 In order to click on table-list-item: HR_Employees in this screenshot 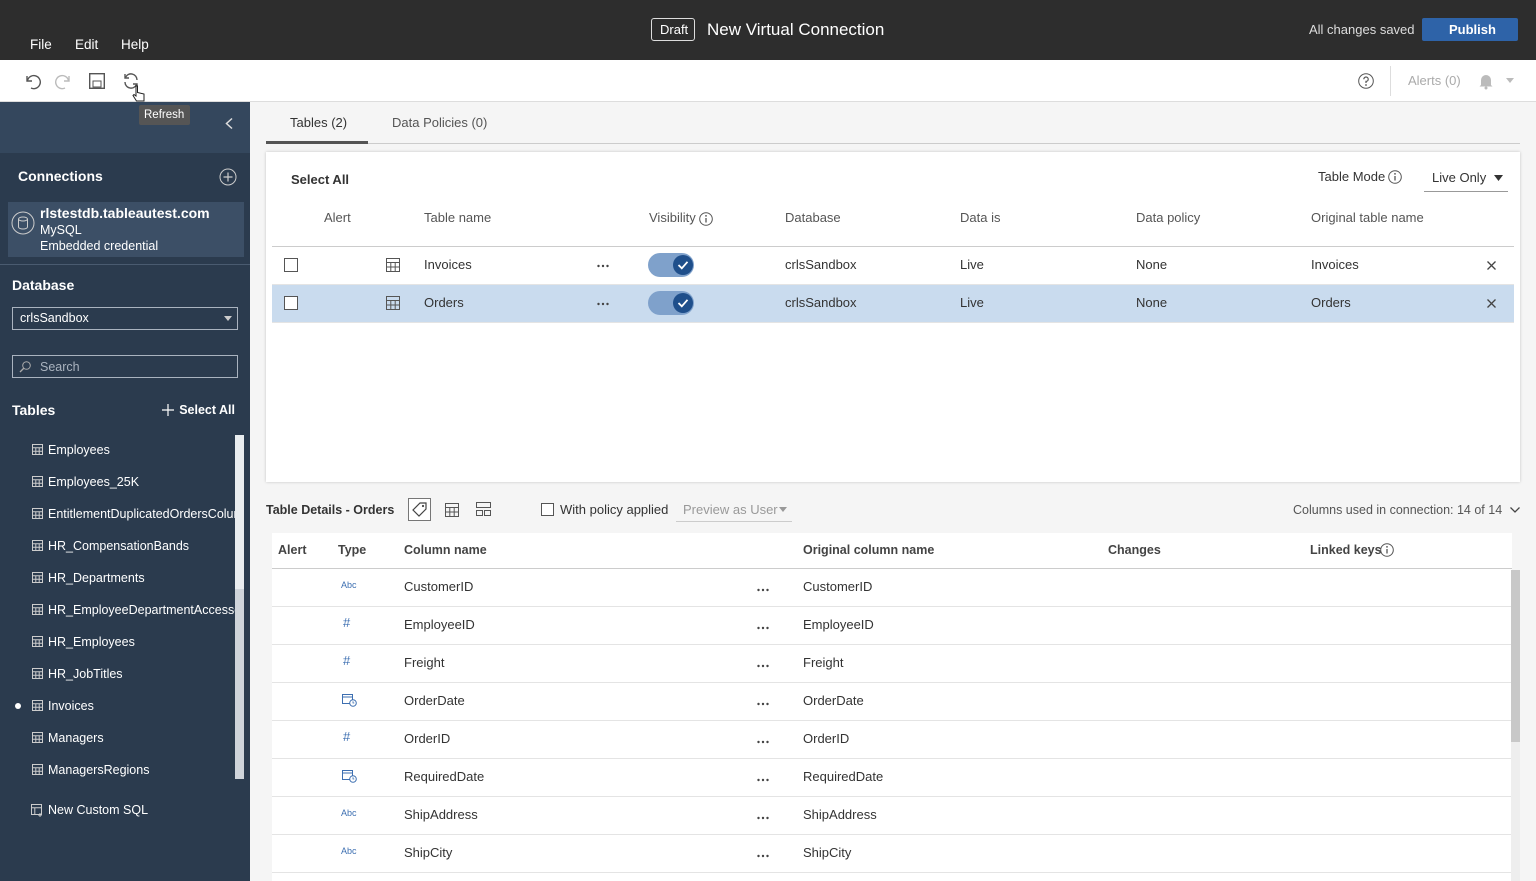, I will do `click(118, 542)`.